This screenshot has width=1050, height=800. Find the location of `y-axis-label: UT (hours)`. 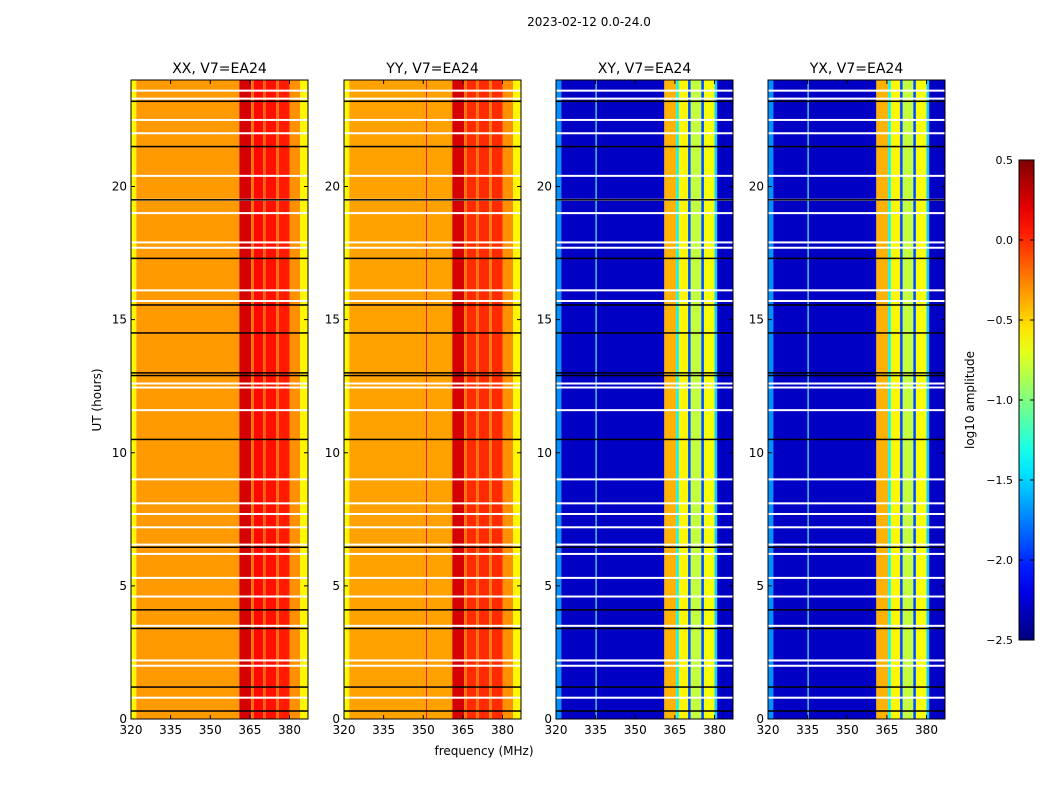

y-axis-label: UT (hours) is located at coordinates (97, 399).